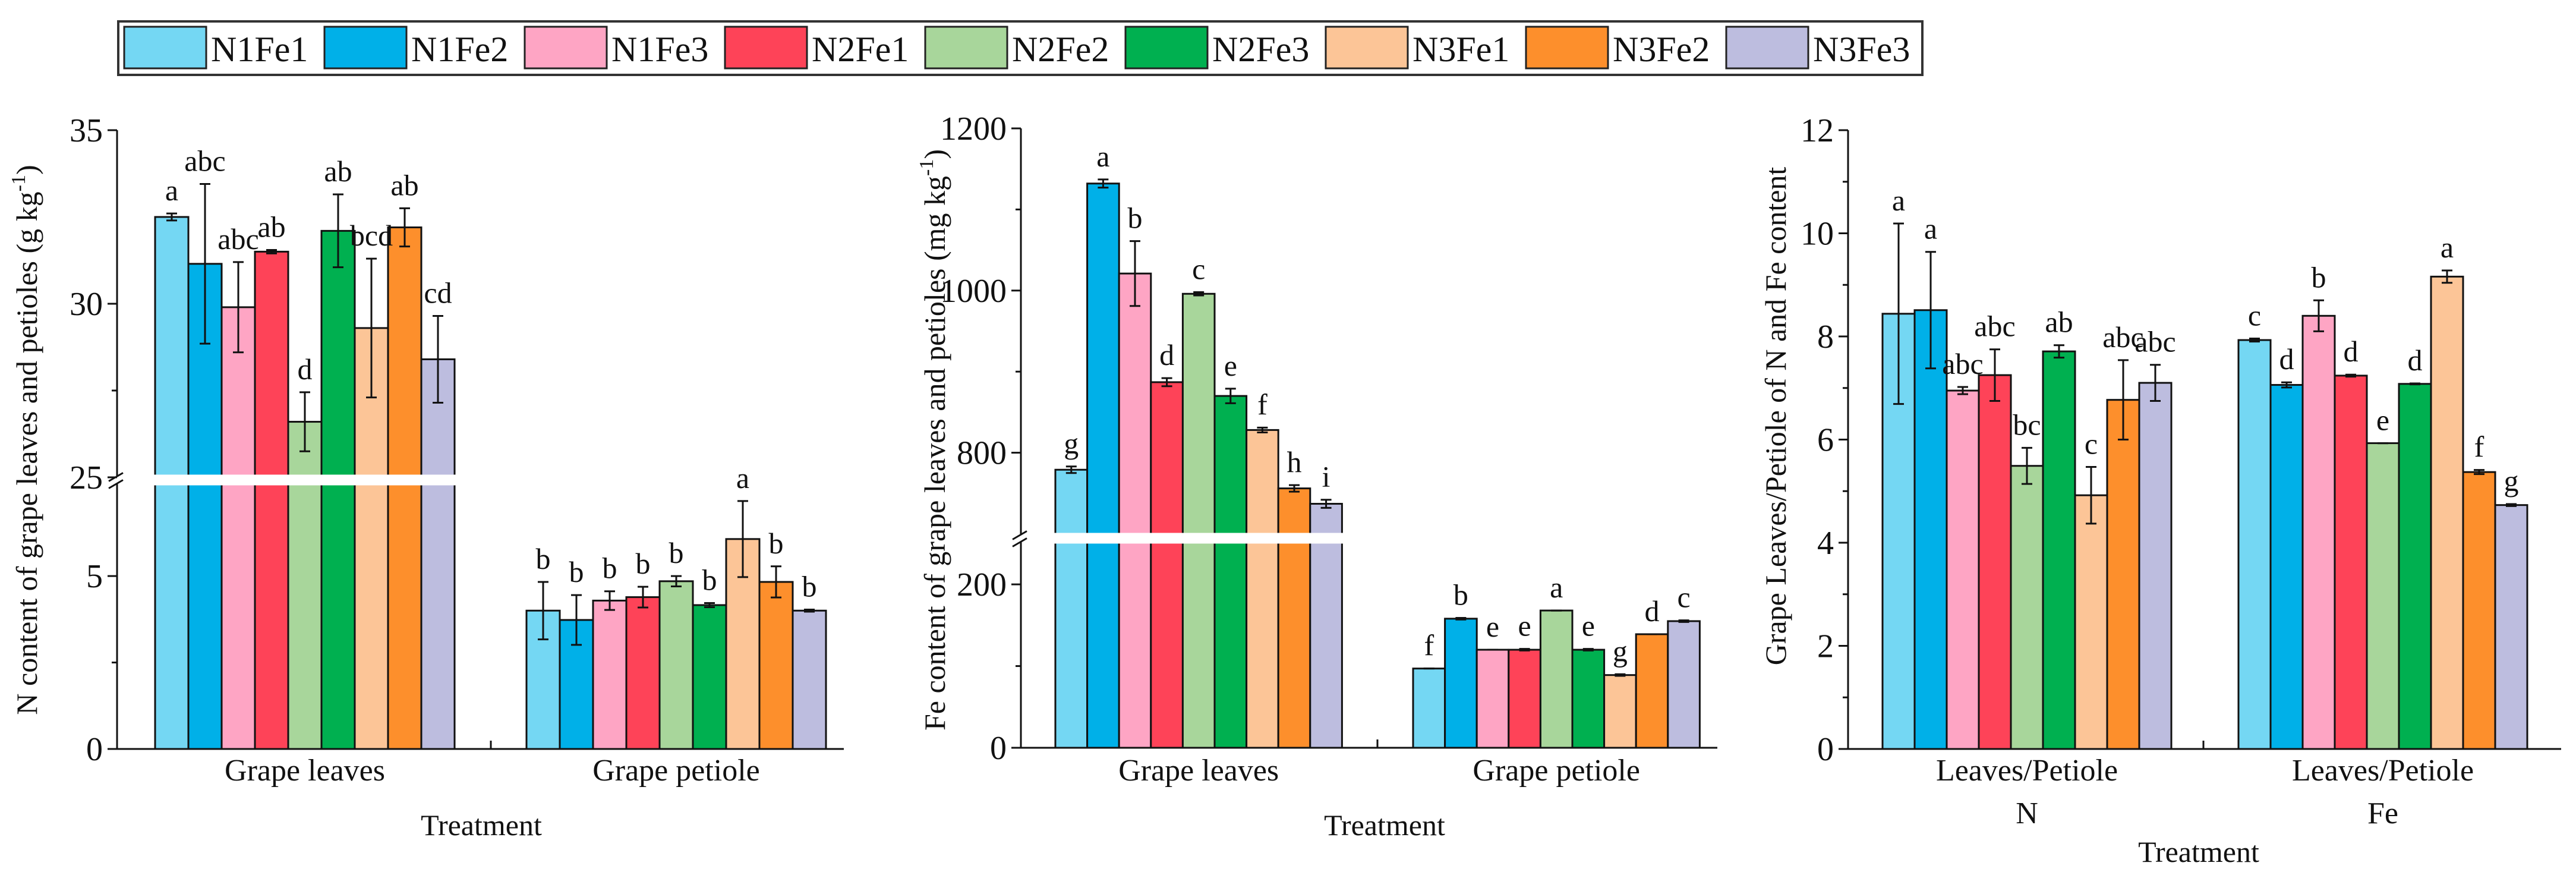 The image size is (2576, 894). I want to click on significance-letter: bcd, so click(372, 235).